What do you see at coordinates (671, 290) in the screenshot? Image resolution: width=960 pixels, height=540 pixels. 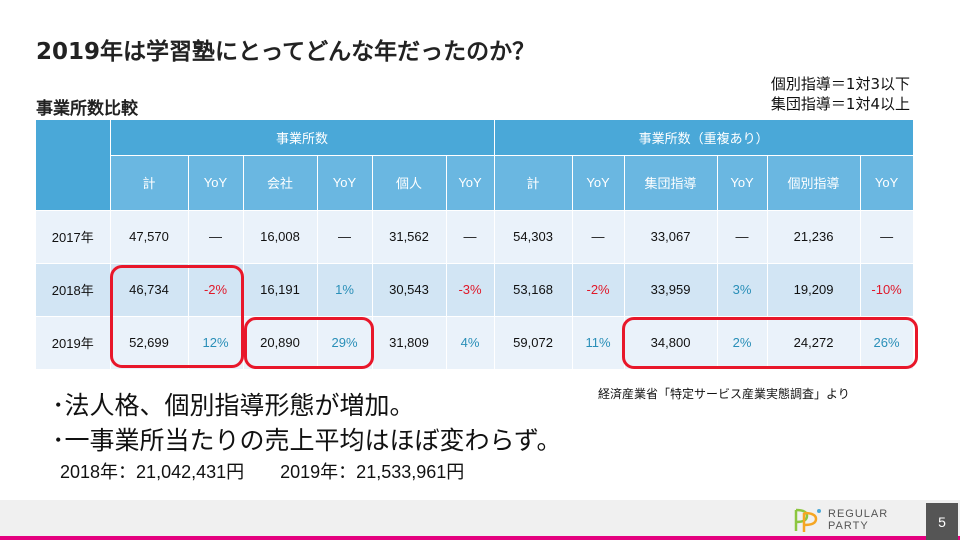 I see `table-cell: 33,959` at bounding box center [671, 290].